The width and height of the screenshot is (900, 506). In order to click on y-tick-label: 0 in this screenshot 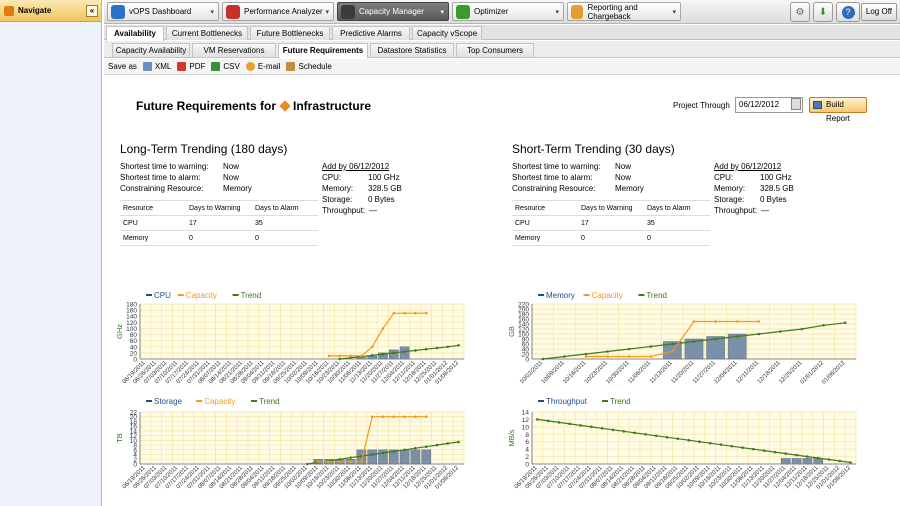, I will do `click(135, 465)`.